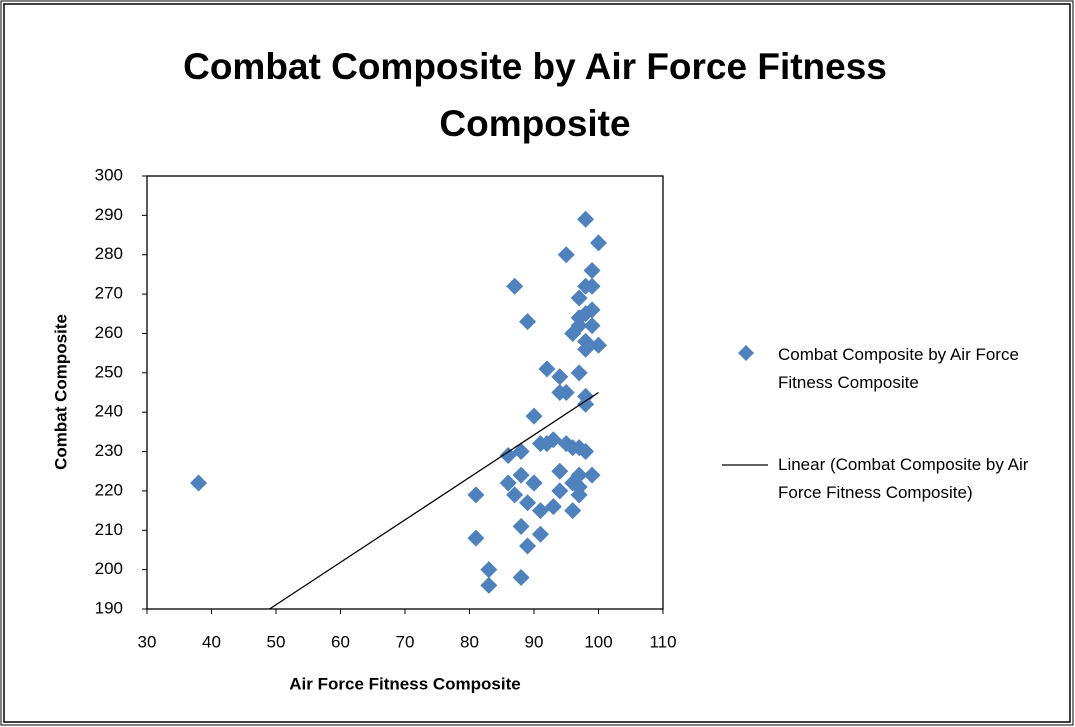  Describe the element at coordinates (746, 353) in the screenshot. I see `legend-marker` at that location.